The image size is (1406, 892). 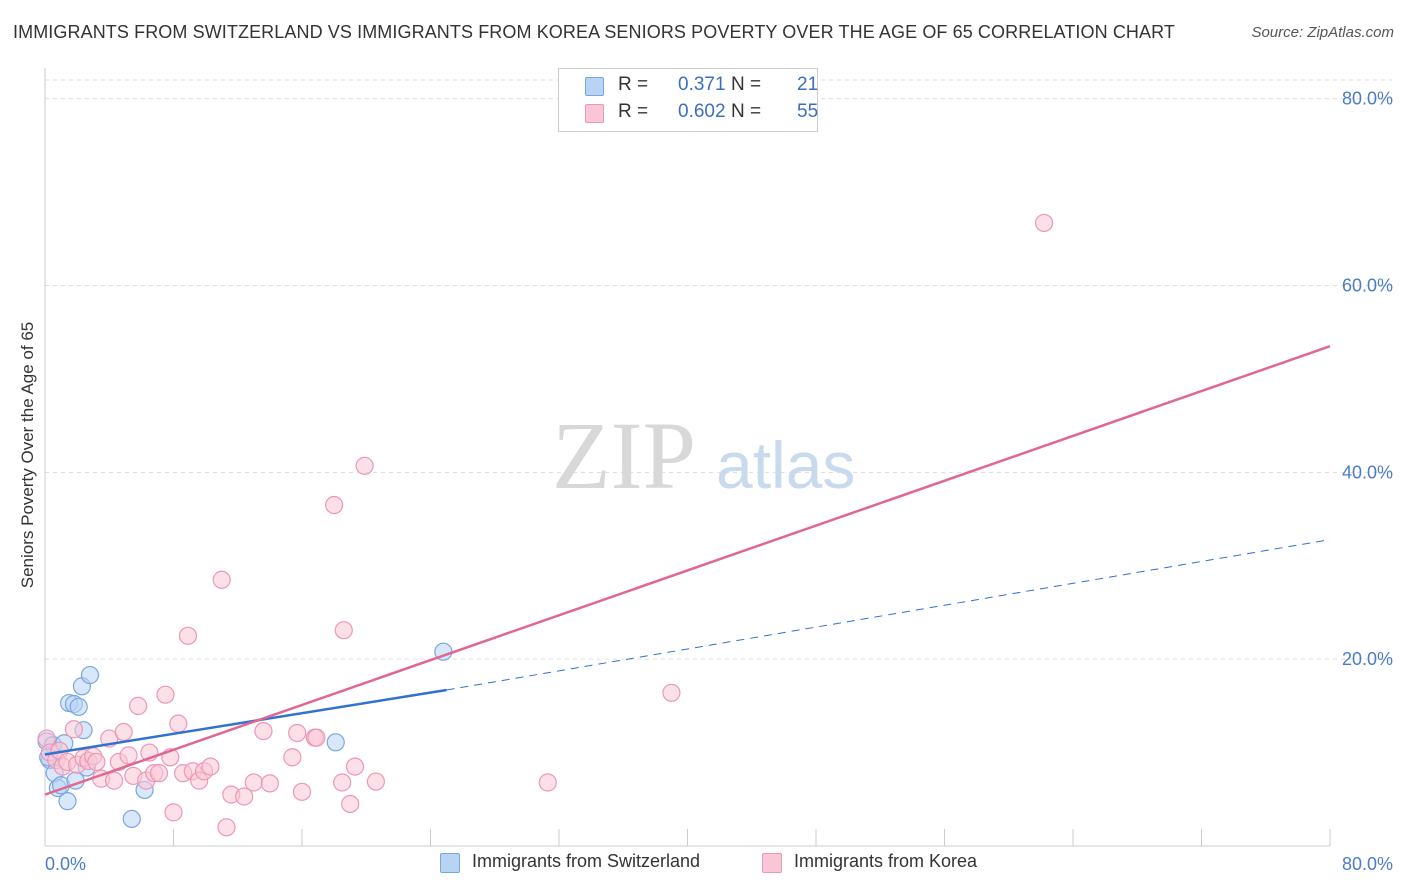 I want to click on y-axis-label: Seniors Poverty Over the Age of 65, so click(x=27, y=455).